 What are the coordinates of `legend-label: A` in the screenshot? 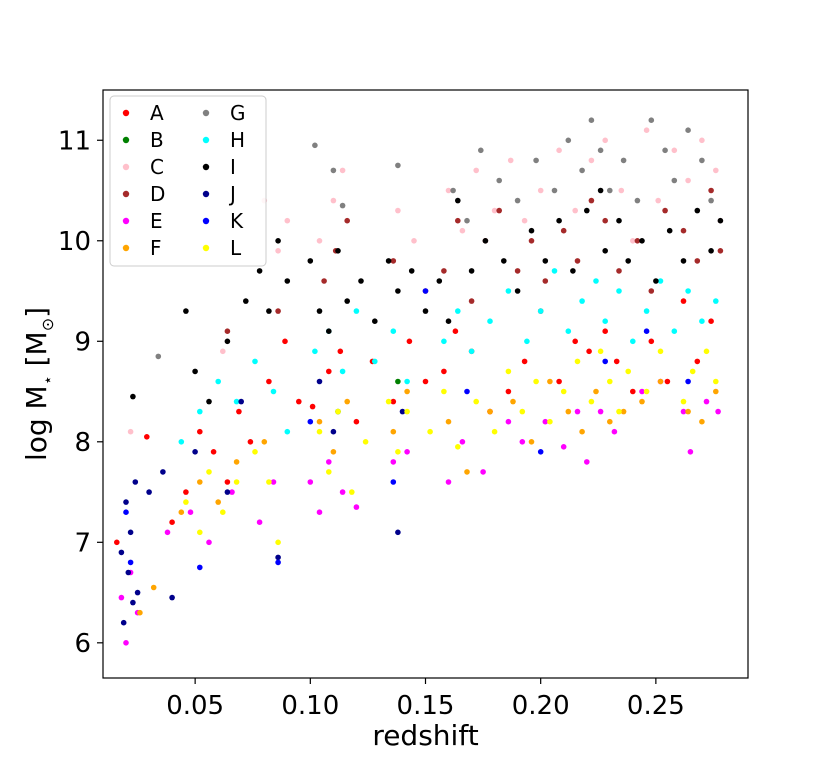 It's located at (157, 113).